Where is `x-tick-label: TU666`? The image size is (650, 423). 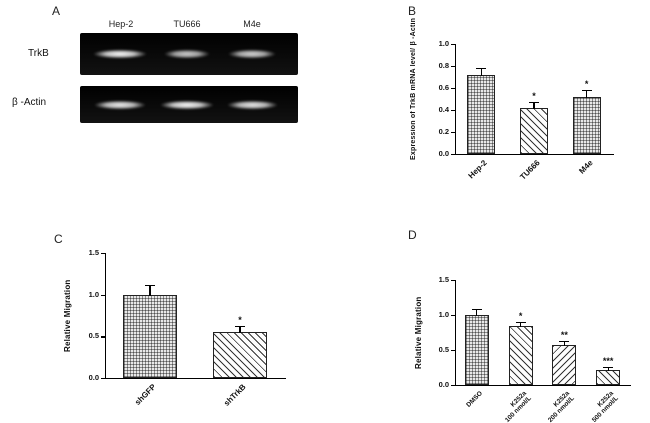
x-tick-label: TU666 is located at coordinates (530, 170).